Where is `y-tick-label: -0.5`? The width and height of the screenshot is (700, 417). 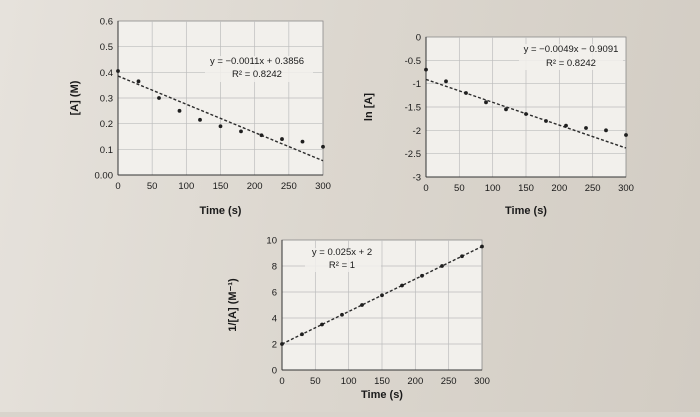 y-tick-label: -0.5 is located at coordinates (413, 61).